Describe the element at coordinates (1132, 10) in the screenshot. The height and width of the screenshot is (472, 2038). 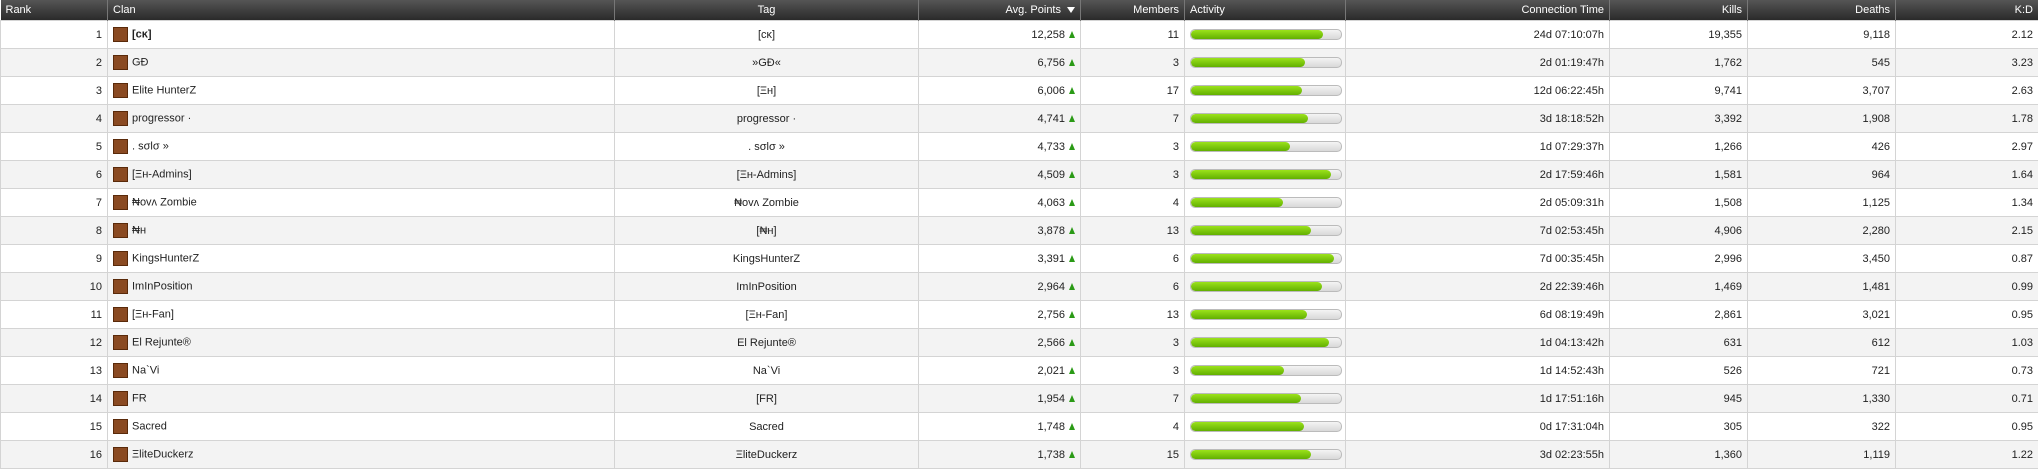
I see `column-header: Members` at that location.